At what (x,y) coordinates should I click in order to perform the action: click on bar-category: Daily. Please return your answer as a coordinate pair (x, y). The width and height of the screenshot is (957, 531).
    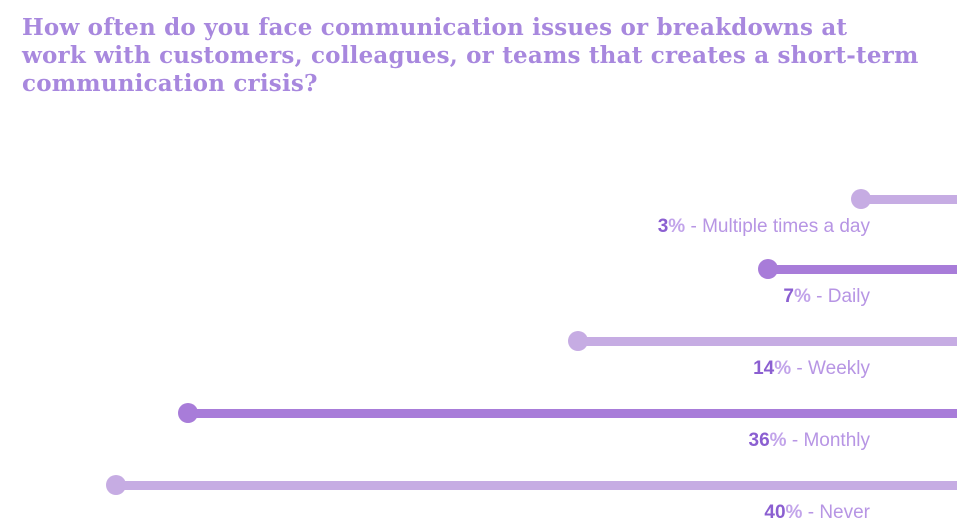
    Looking at the image, I should click on (848, 296).